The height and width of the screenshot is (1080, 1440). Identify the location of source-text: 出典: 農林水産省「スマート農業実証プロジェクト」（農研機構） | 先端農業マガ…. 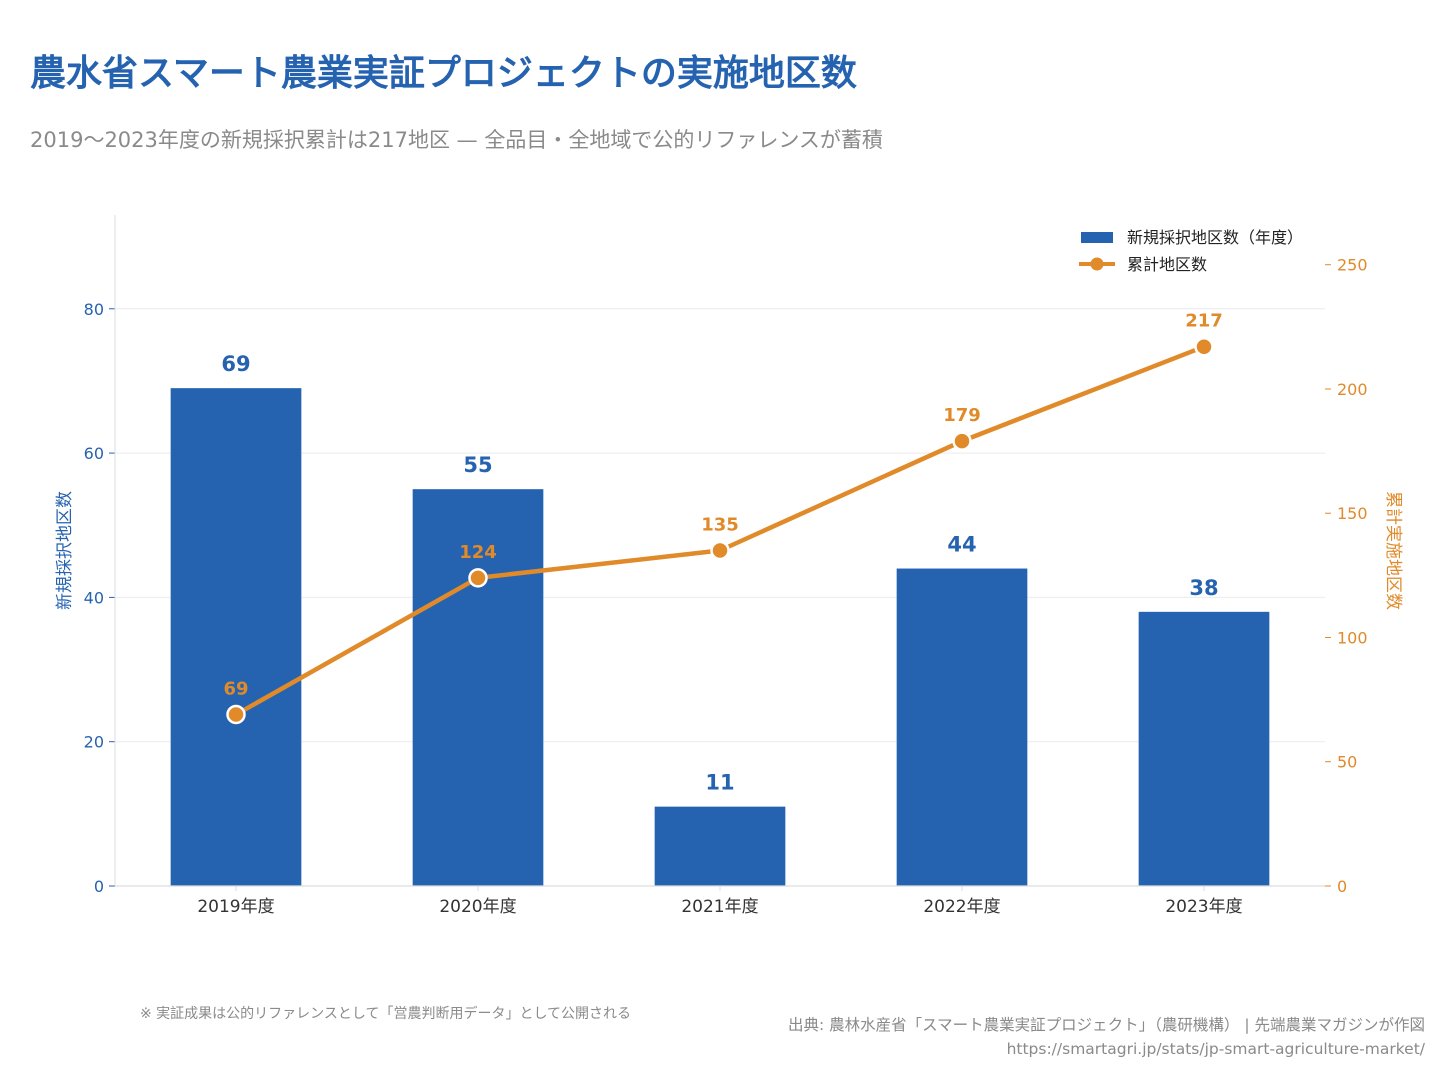
(1106, 1025).